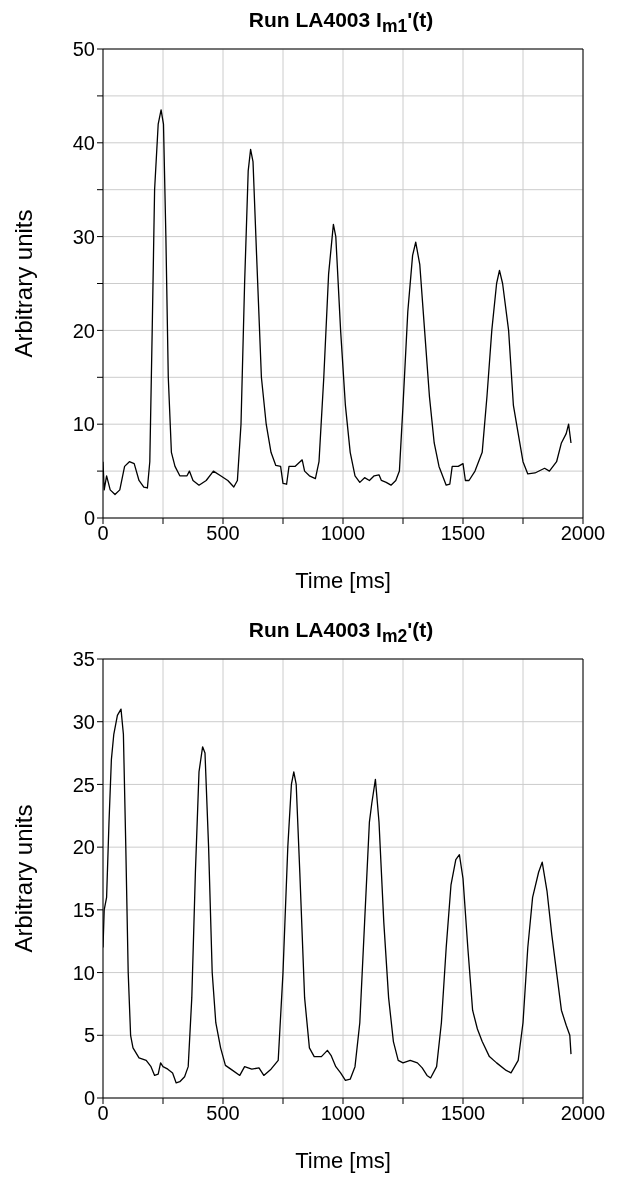 The image size is (622, 1196). I want to click on y-tick-label: 25, so click(83, 784).